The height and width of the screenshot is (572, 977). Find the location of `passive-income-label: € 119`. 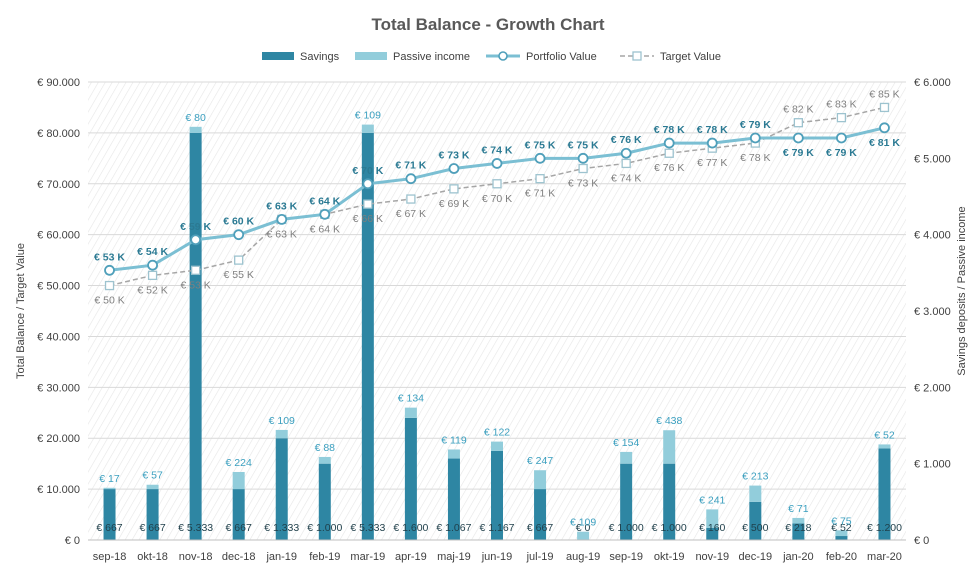

passive-income-label: € 119 is located at coordinates (454, 440).